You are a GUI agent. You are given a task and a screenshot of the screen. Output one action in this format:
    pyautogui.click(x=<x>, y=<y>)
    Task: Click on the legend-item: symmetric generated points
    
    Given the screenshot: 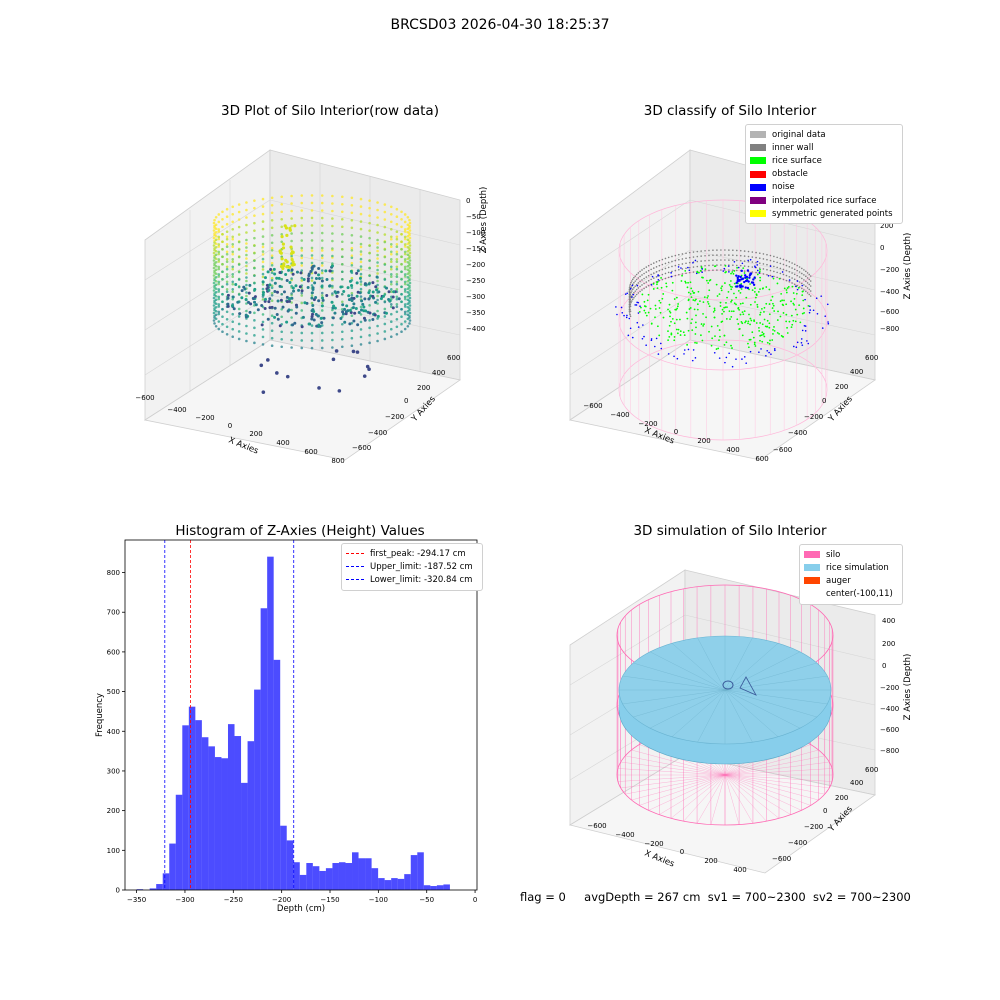 What is the action you would take?
    pyautogui.click(x=824, y=213)
    